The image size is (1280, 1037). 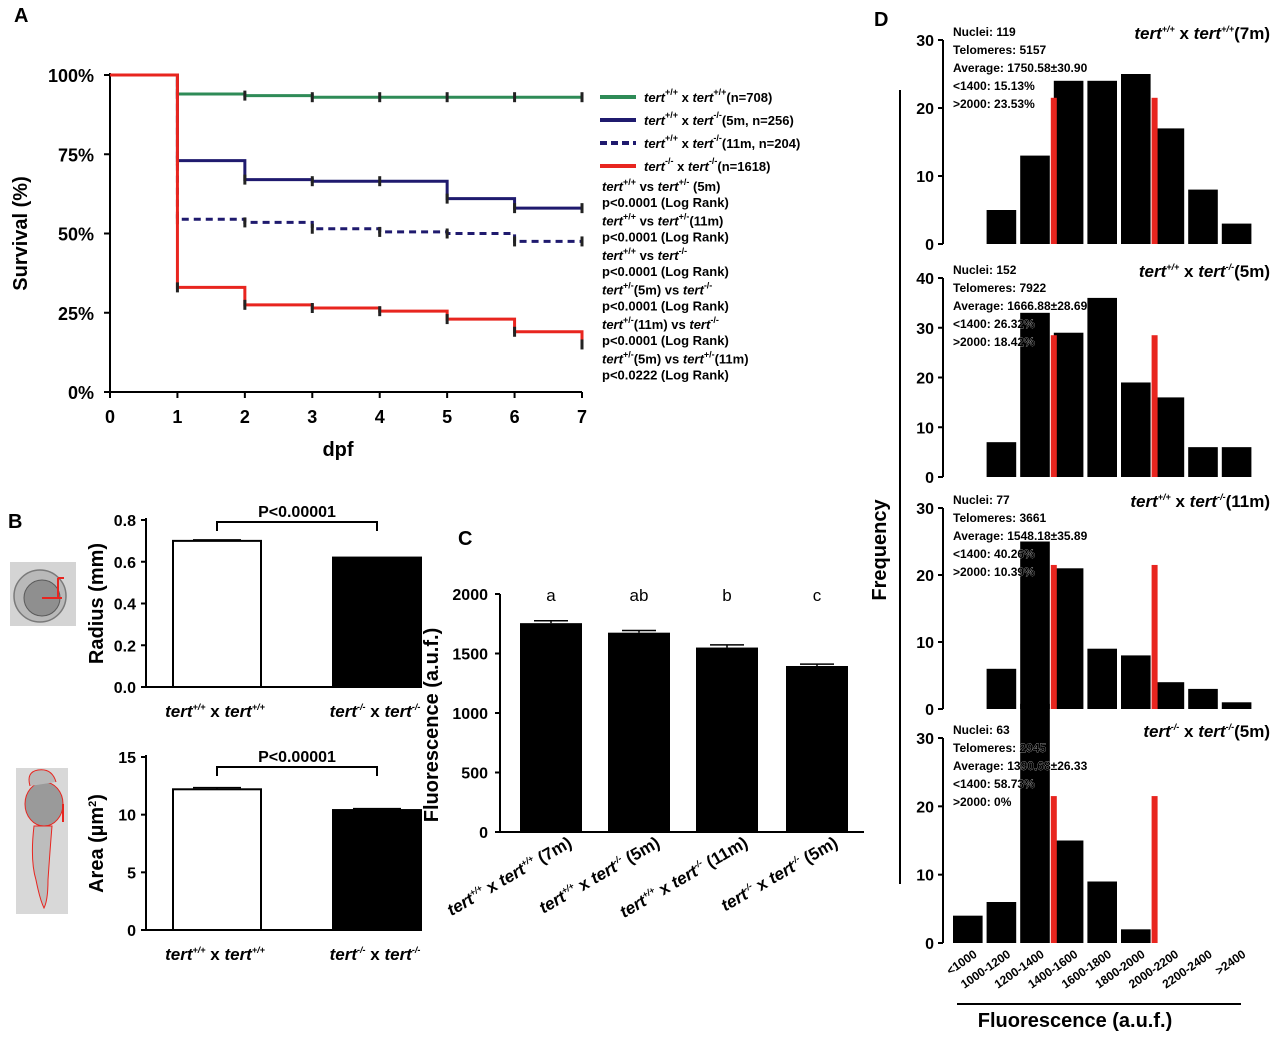 What do you see at coordinates (994, 104) in the screenshot?
I see `histogram-stat: >2000: 23.53%` at bounding box center [994, 104].